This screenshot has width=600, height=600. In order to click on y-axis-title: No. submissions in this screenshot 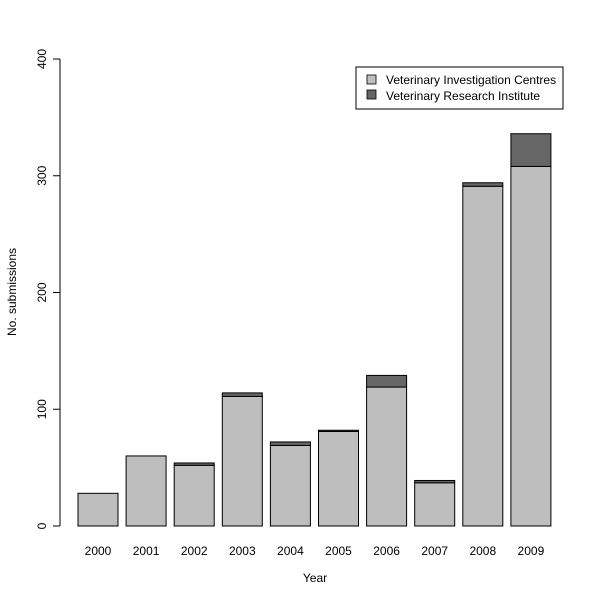, I will do `click(12, 292)`.